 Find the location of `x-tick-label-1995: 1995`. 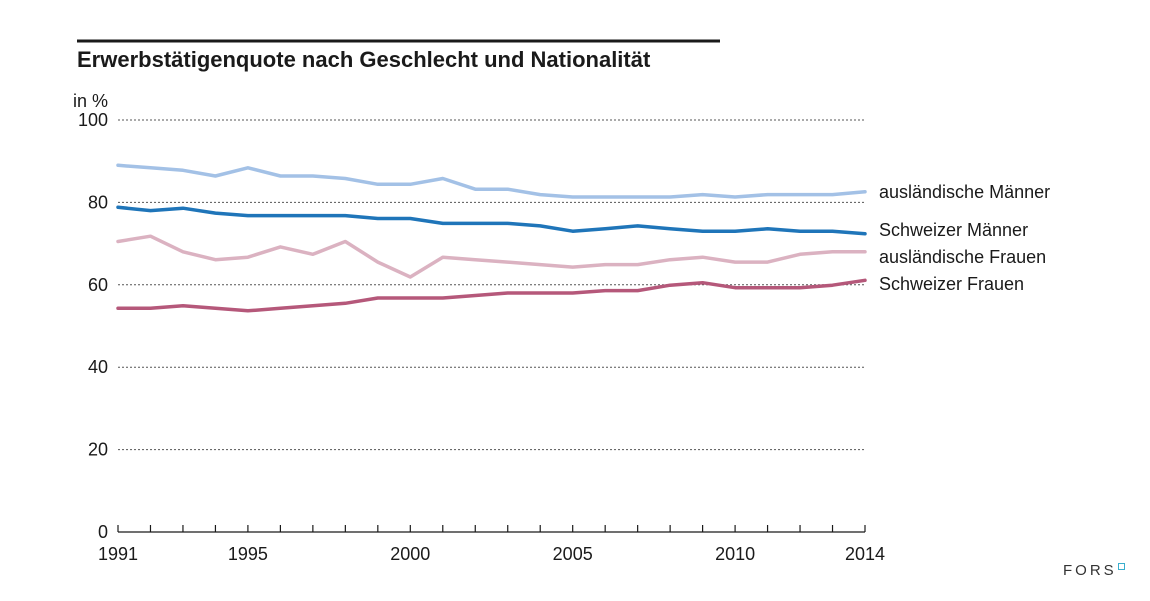

x-tick-label-1995: 1995 is located at coordinates (248, 554).